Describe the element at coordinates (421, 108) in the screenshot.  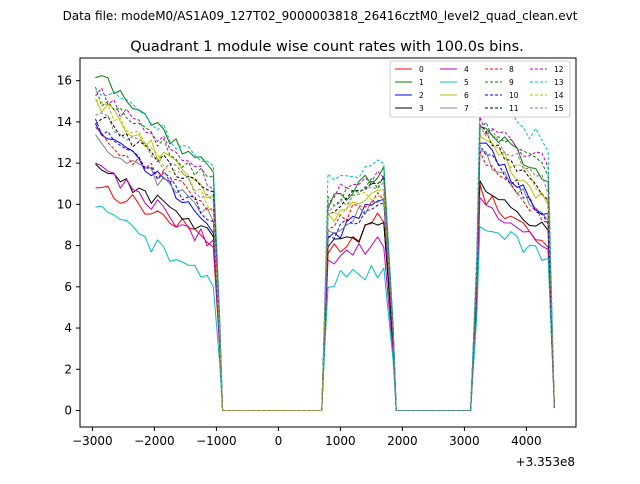
I see `legend-label: 3` at that location.